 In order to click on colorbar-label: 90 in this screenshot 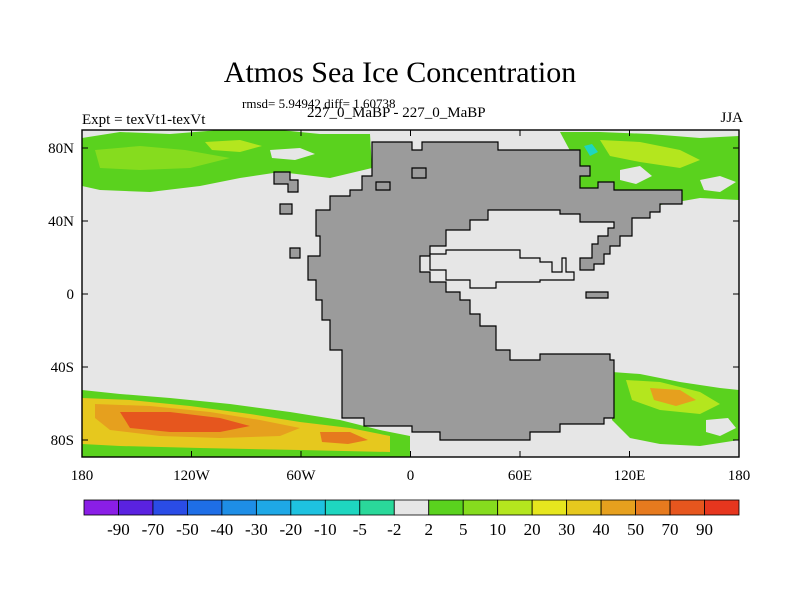, I will do `click(704, 529)`.